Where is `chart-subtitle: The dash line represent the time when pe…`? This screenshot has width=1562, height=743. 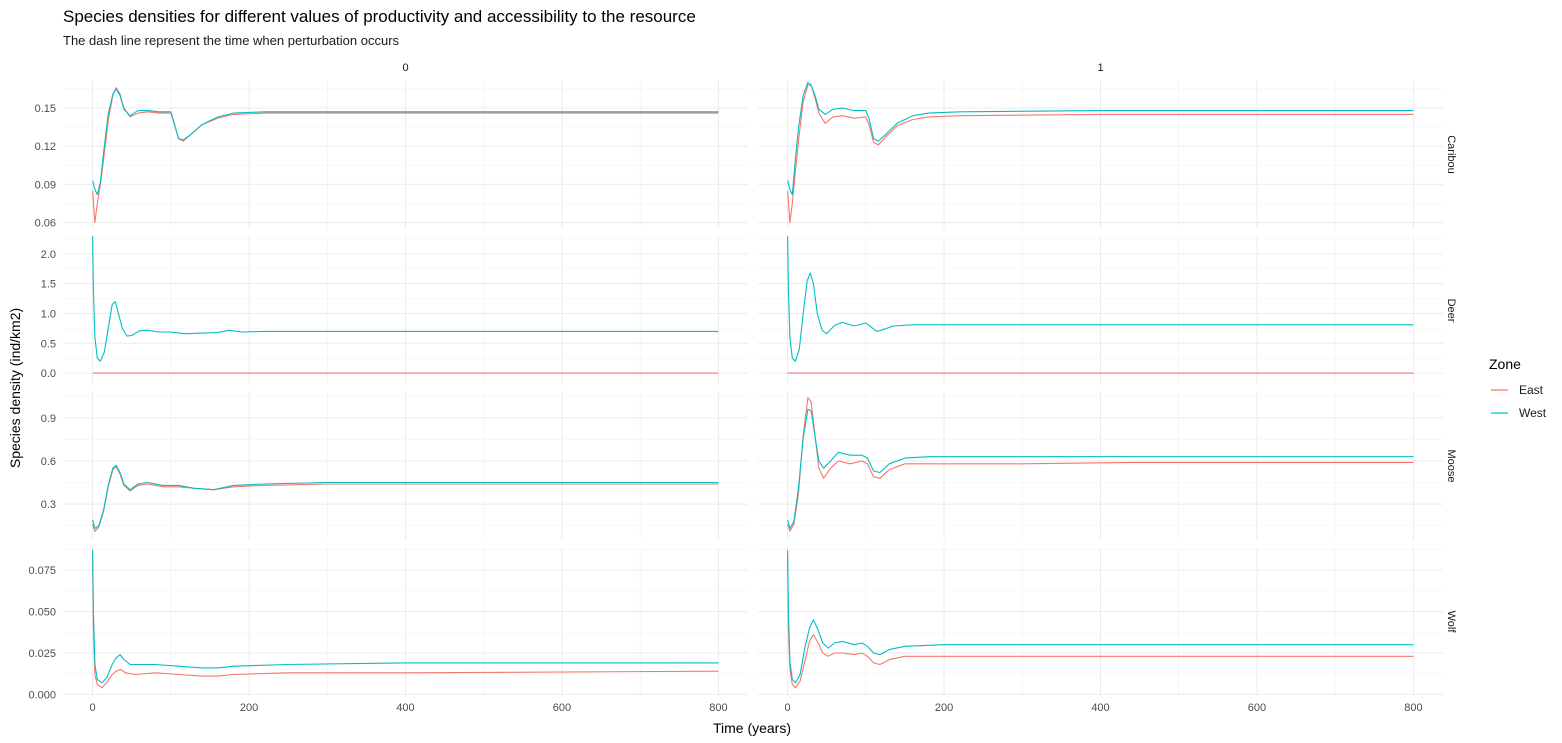
chart-subtitle: The dash line represent the time when pe… is located at coordinates (231, 40).